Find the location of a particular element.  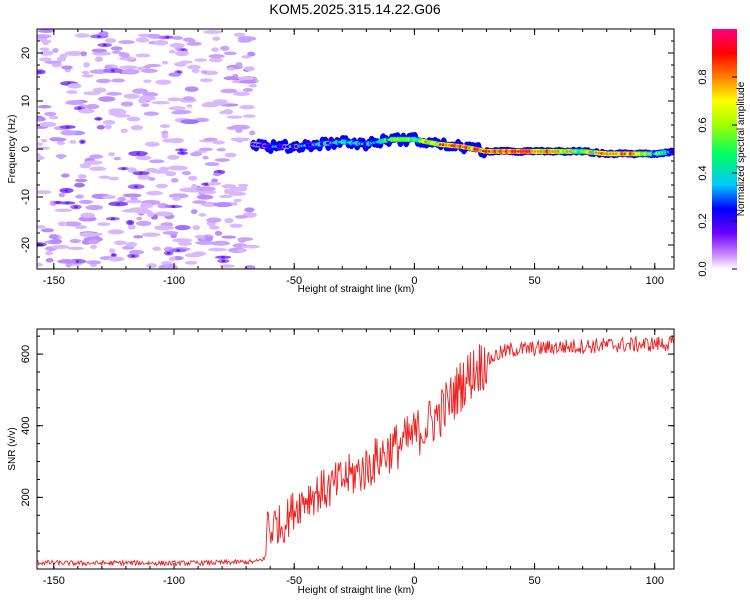

snr-x-label: Height of straight line (km) is located at coordinates (356, 590).